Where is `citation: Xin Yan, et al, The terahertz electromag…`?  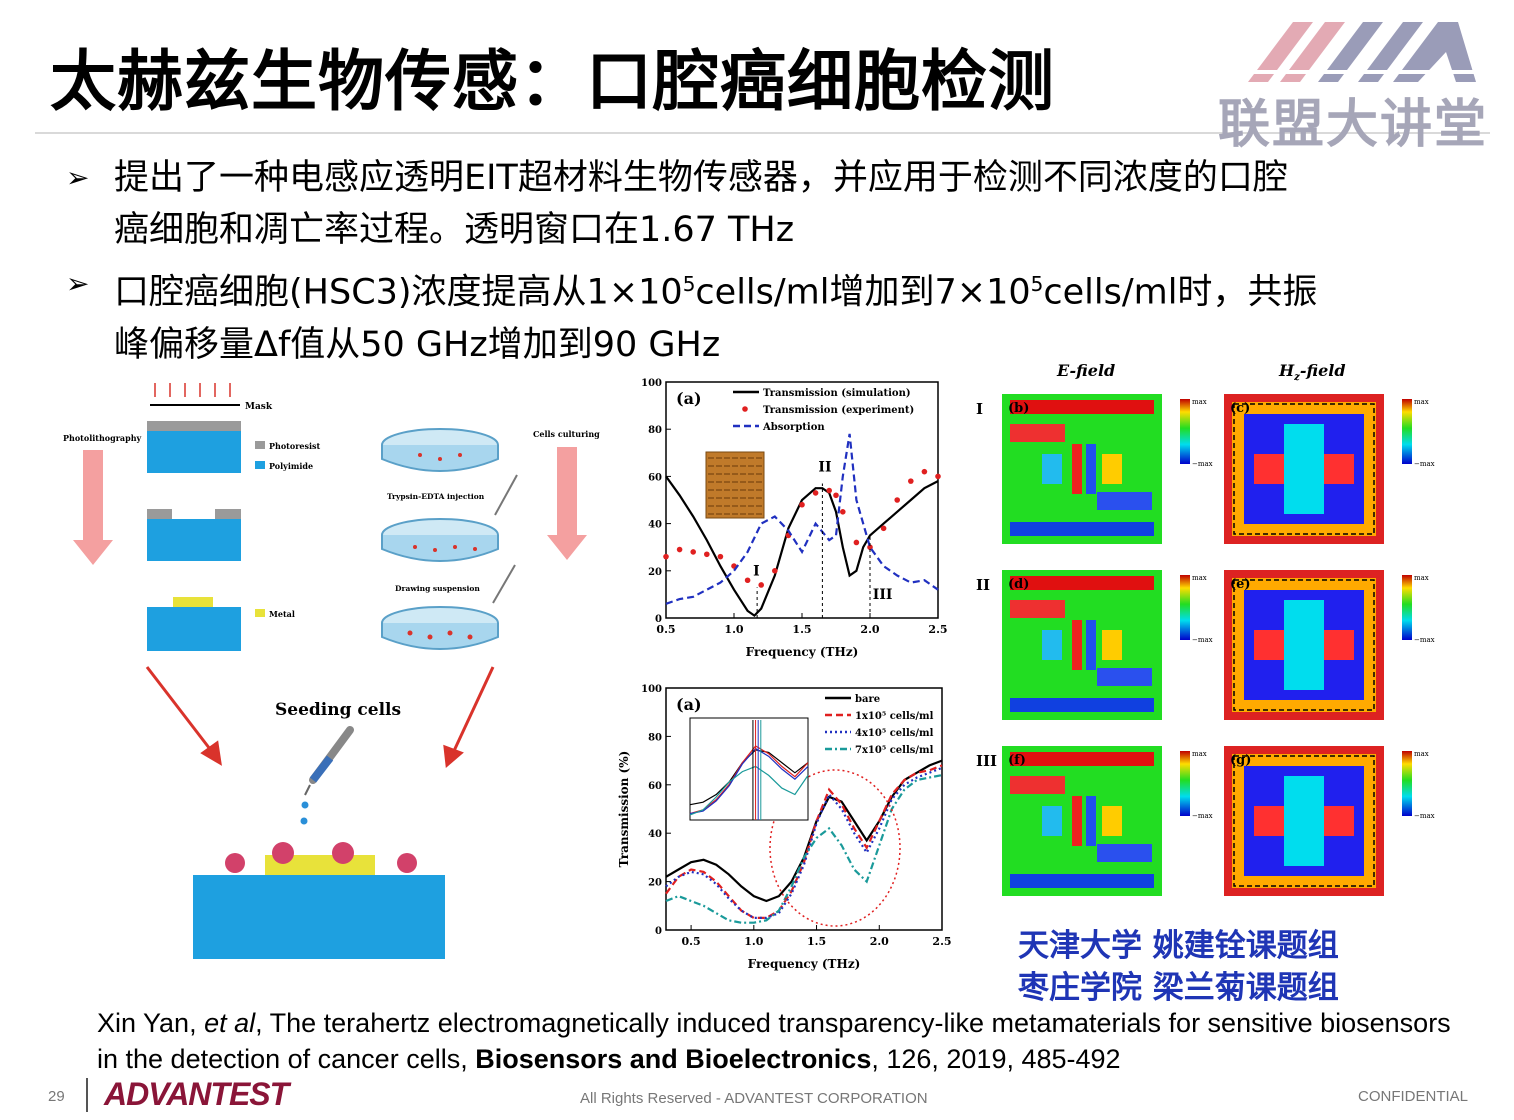
citation: Xin Yan, et al, The terahertz electromag… is located at coordinates (787, 1041).